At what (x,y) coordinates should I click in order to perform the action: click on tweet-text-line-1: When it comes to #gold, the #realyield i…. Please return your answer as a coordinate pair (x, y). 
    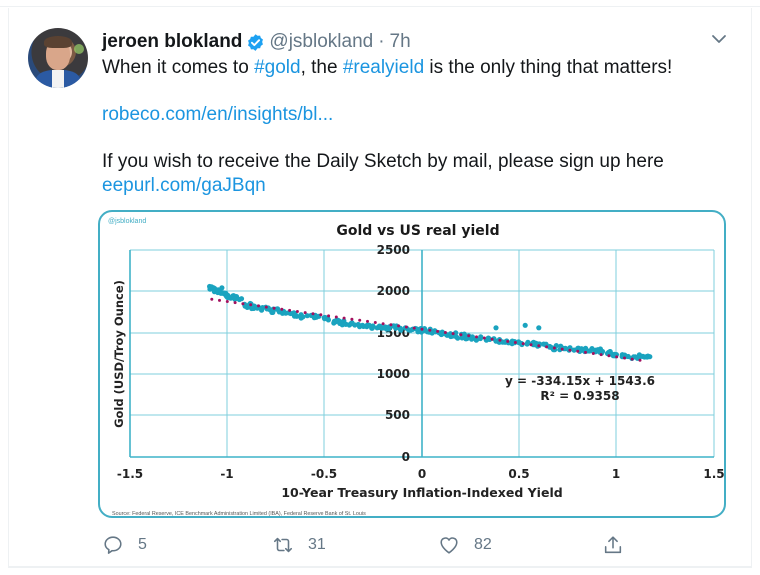
    Looking at the image, I should click on (387, 68).